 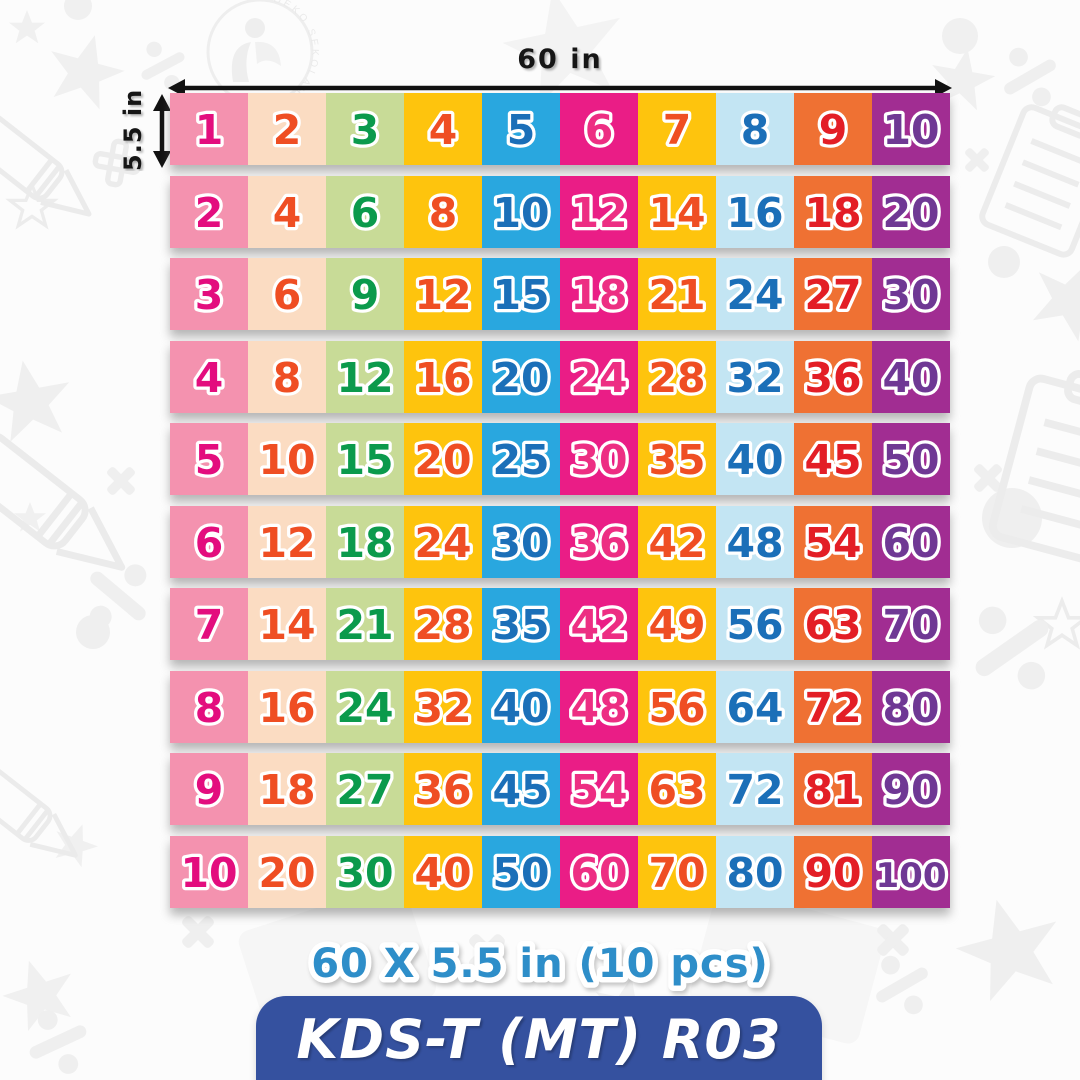 I want to click on table-cell-number: 3, so click(x=209, y=295).